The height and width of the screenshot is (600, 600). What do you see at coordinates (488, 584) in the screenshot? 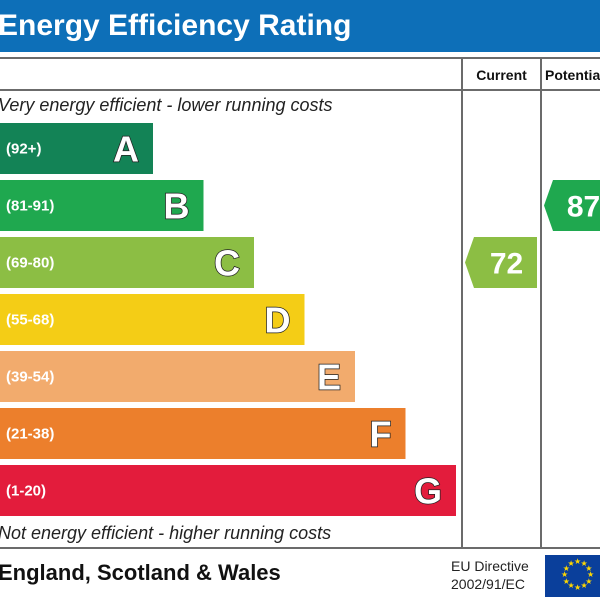
I see `eu-directive-number: 2002/91/EC` at bounding box center [488, 584].